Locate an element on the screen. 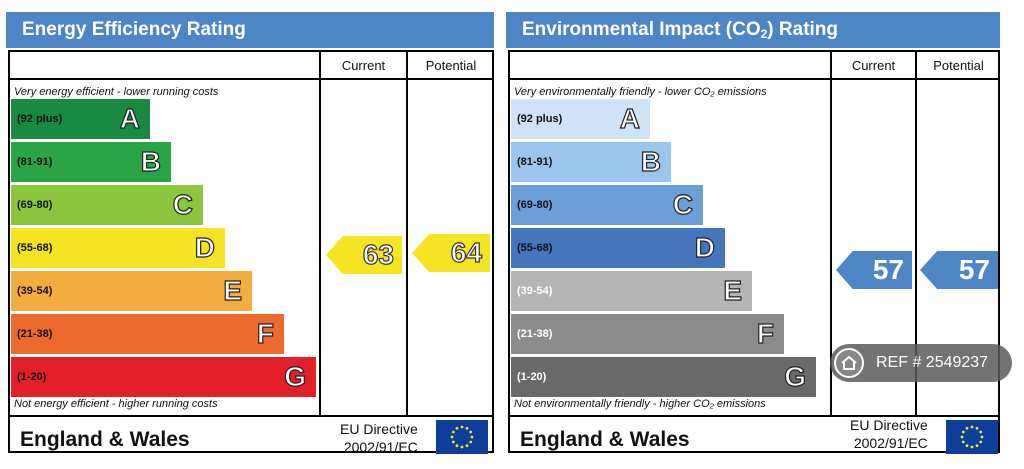  energy-band-g: (1-20) G is located at coordinates (163, 377).